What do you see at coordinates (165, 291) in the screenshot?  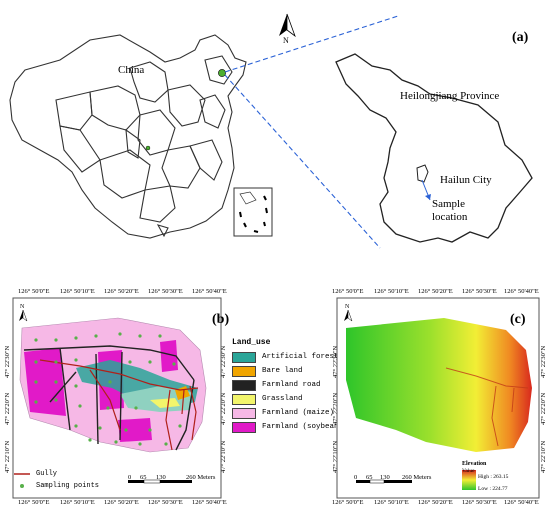 I see `b-top-coord: 126° 50'30"E` at bounding box center [165, 291].